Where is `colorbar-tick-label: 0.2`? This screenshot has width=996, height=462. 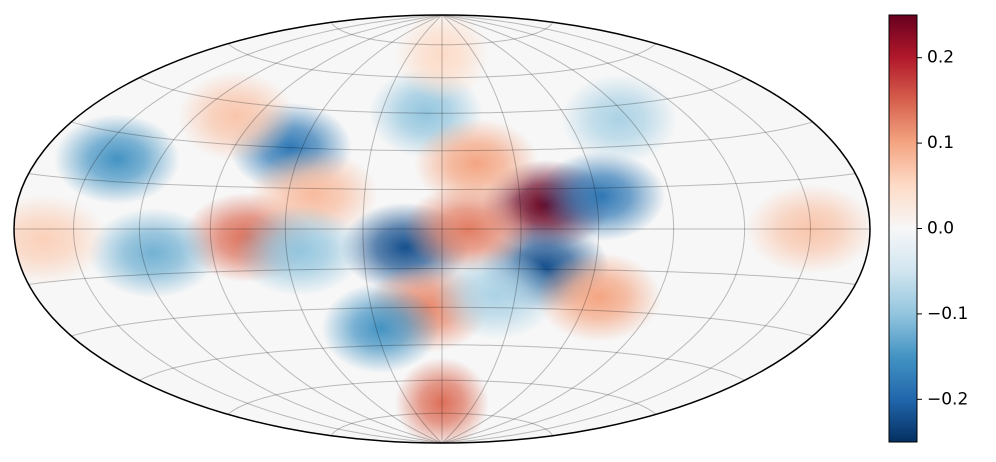
colorbar-tick-label: 0.2 is located at coordinates (940, 58).